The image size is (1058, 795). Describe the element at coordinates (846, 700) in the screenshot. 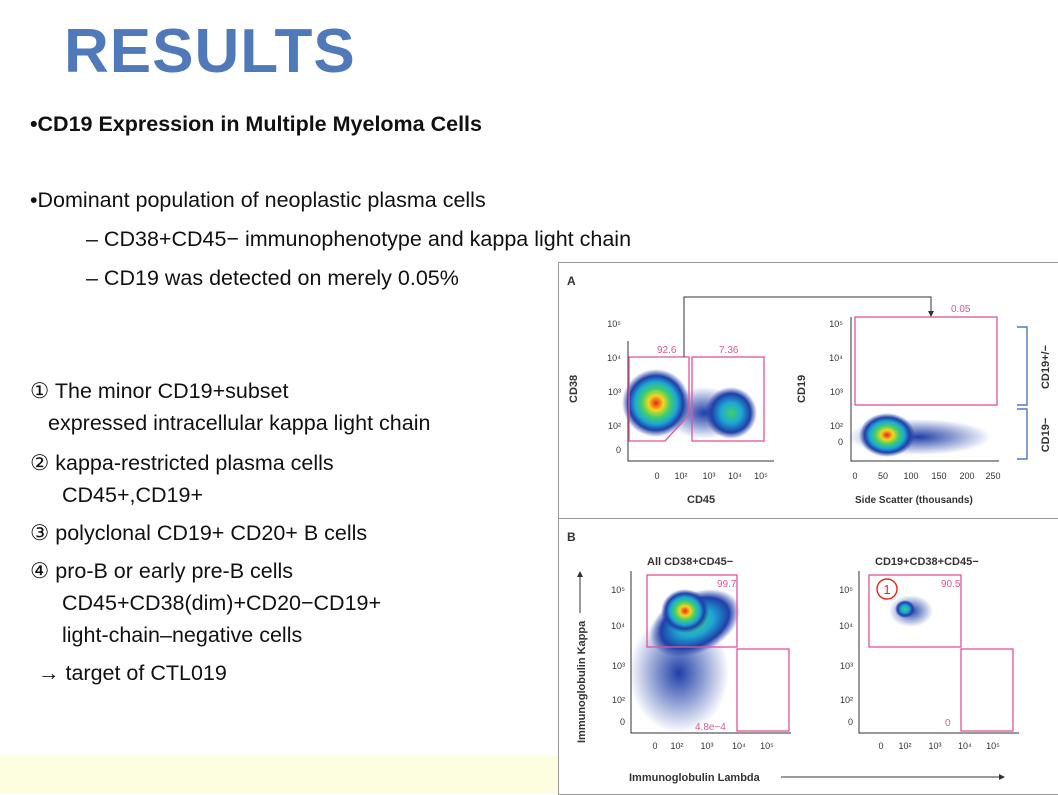

I see `panel-b-right-ytick: 10²` at that location.